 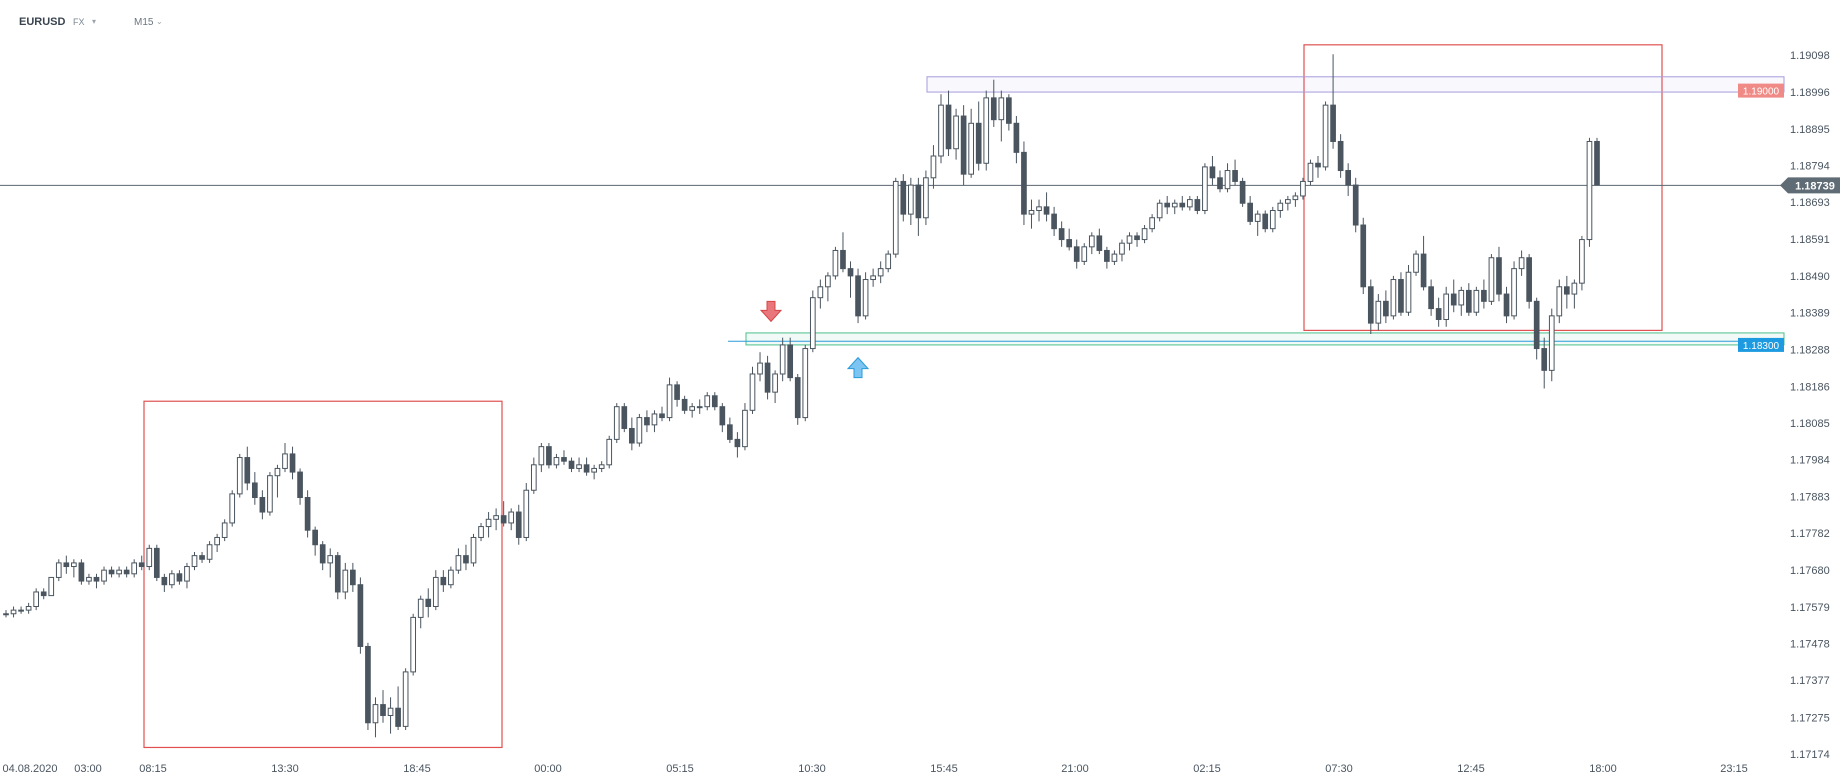 What do you see at coordinates (1810, 571) in the screenshot?
I see `y-tick-label: 1.17680` at bounding box center [1810, 571].